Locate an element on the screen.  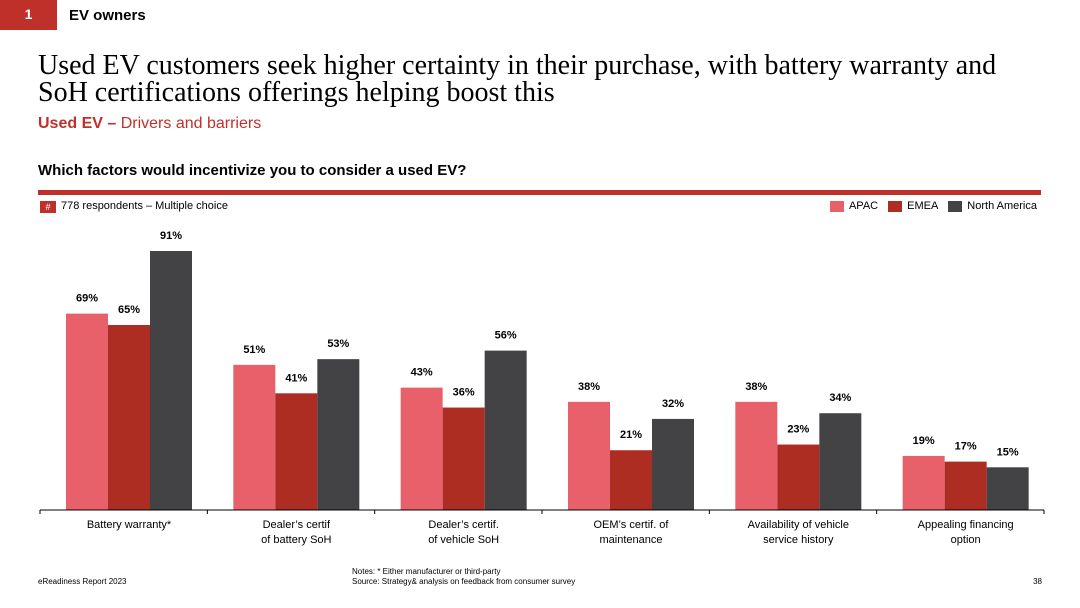
section-badge is located at coordinates (28, 15).